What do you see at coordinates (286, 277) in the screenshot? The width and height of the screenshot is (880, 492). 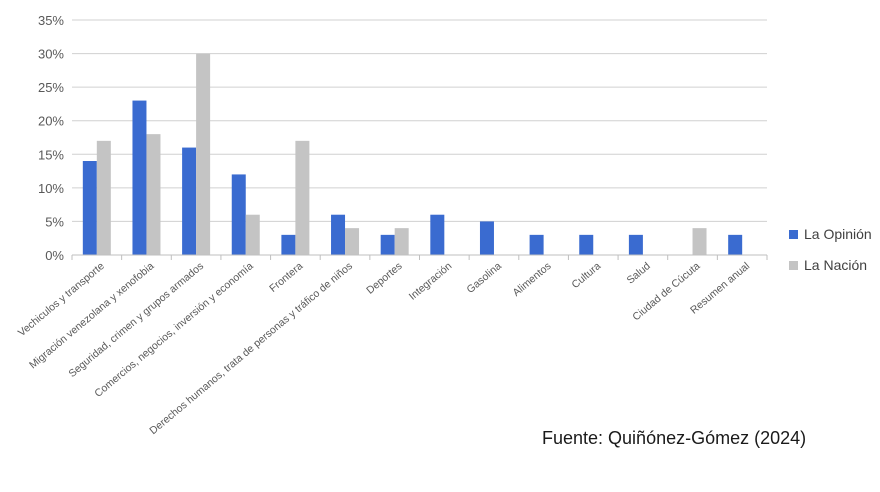 I see `x-category-label: Frontera` at bounding box center [286, 277].